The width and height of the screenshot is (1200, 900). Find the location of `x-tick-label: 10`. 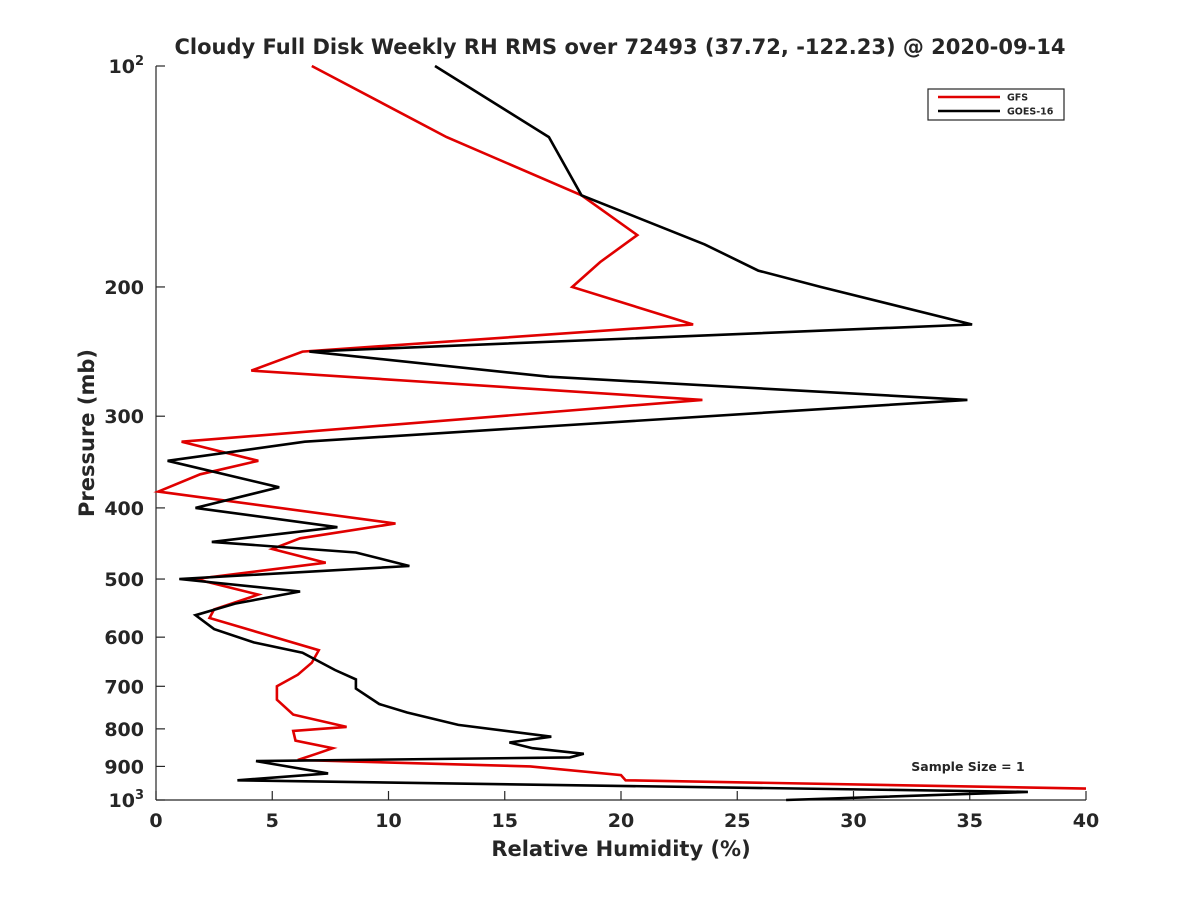

x-tick-label: 10 is located at coordinates (388, 821).